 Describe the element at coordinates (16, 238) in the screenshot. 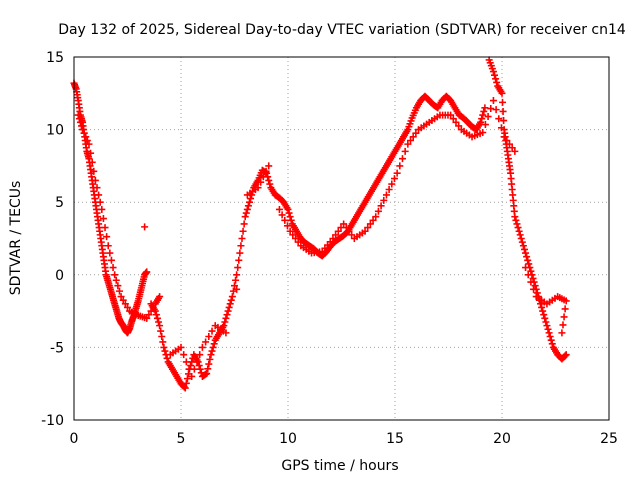

I see `y-axis-label: SDTVAR / TECUs` at that location.